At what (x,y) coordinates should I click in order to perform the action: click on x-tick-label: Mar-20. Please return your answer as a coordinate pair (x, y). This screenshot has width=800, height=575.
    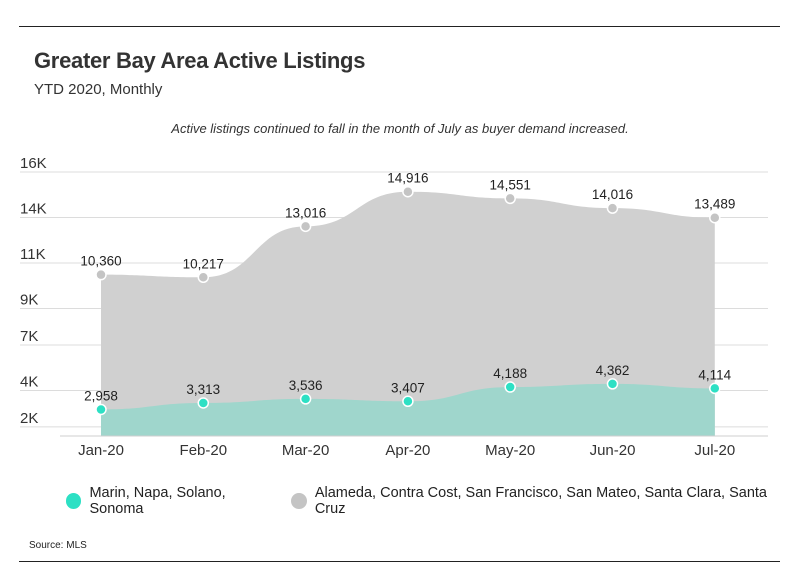
    Looking at the image, I should click on (306, 450).